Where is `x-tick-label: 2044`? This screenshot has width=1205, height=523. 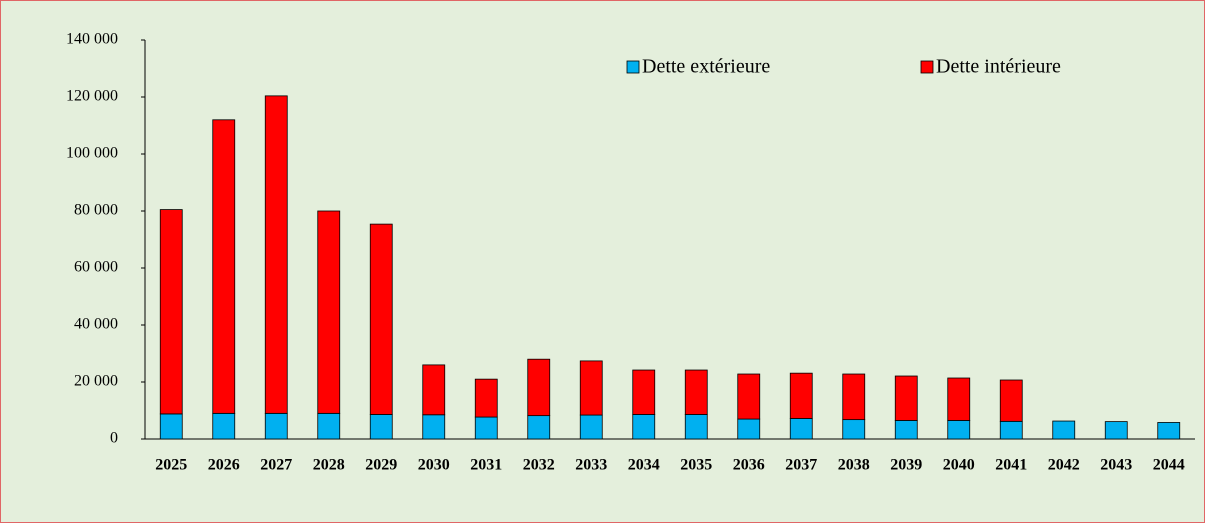
x-tick-label: 2044 is located at coordinates (1169, 465).